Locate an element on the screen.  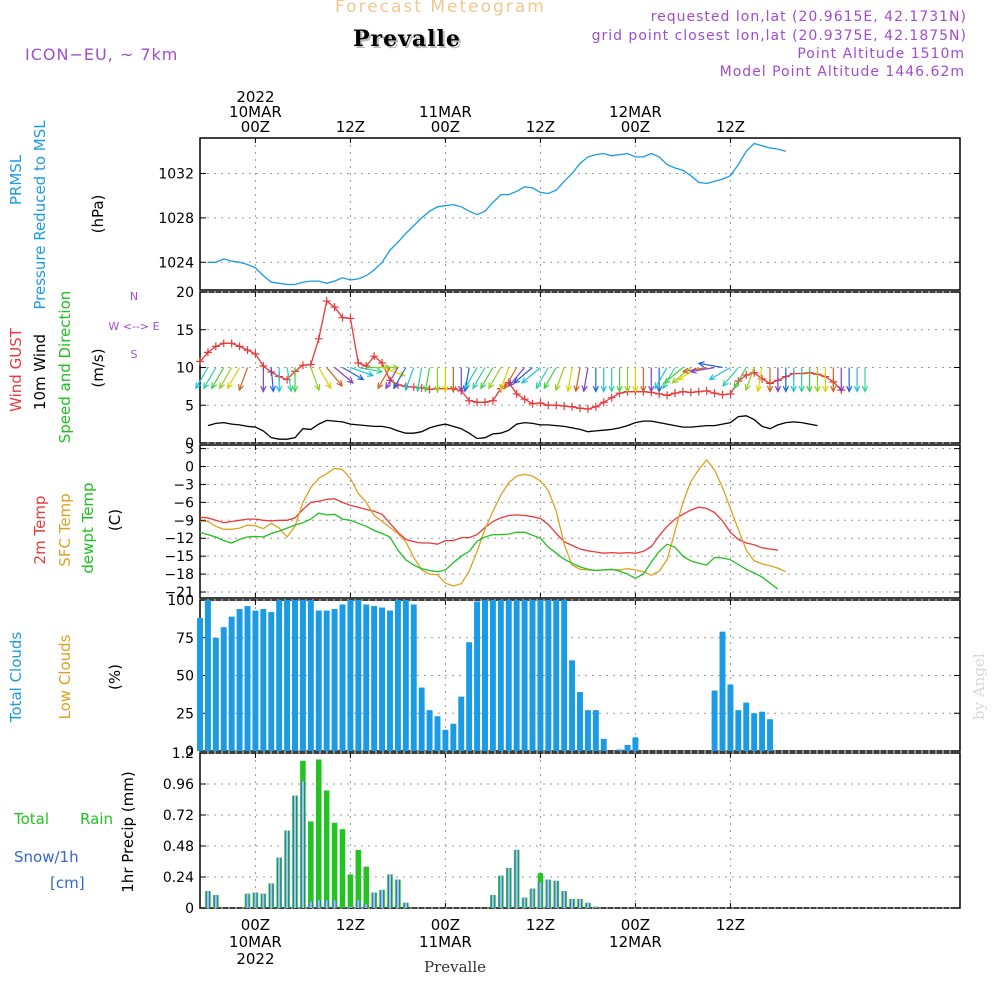
temperature-ytick-label: −18 is located at coordinates (179, 575).